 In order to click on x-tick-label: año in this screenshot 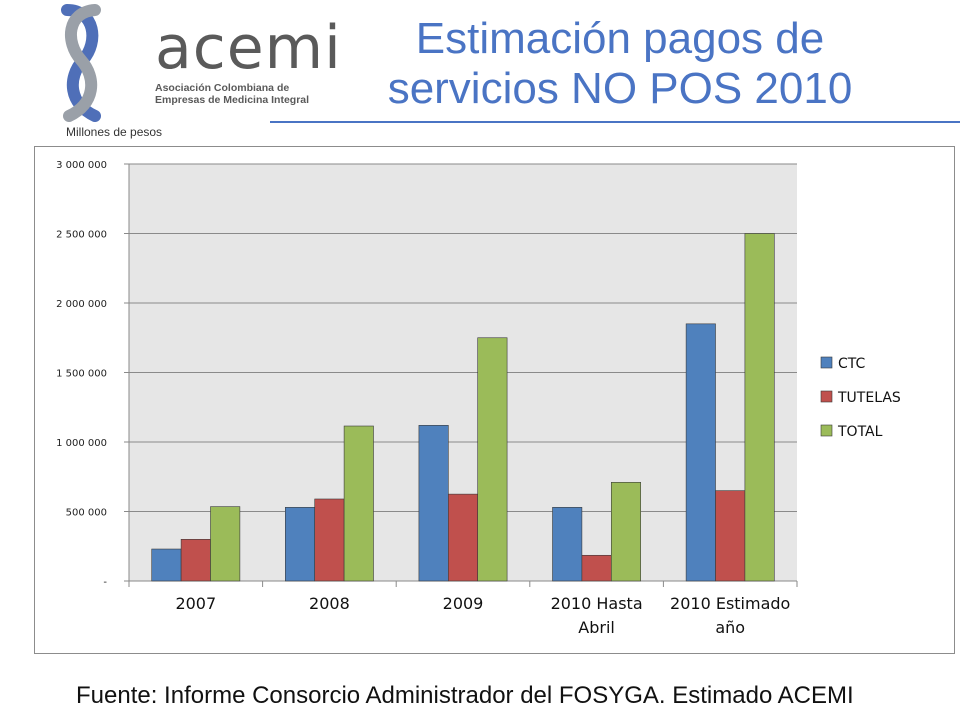, I will do `click(730, 627)`.